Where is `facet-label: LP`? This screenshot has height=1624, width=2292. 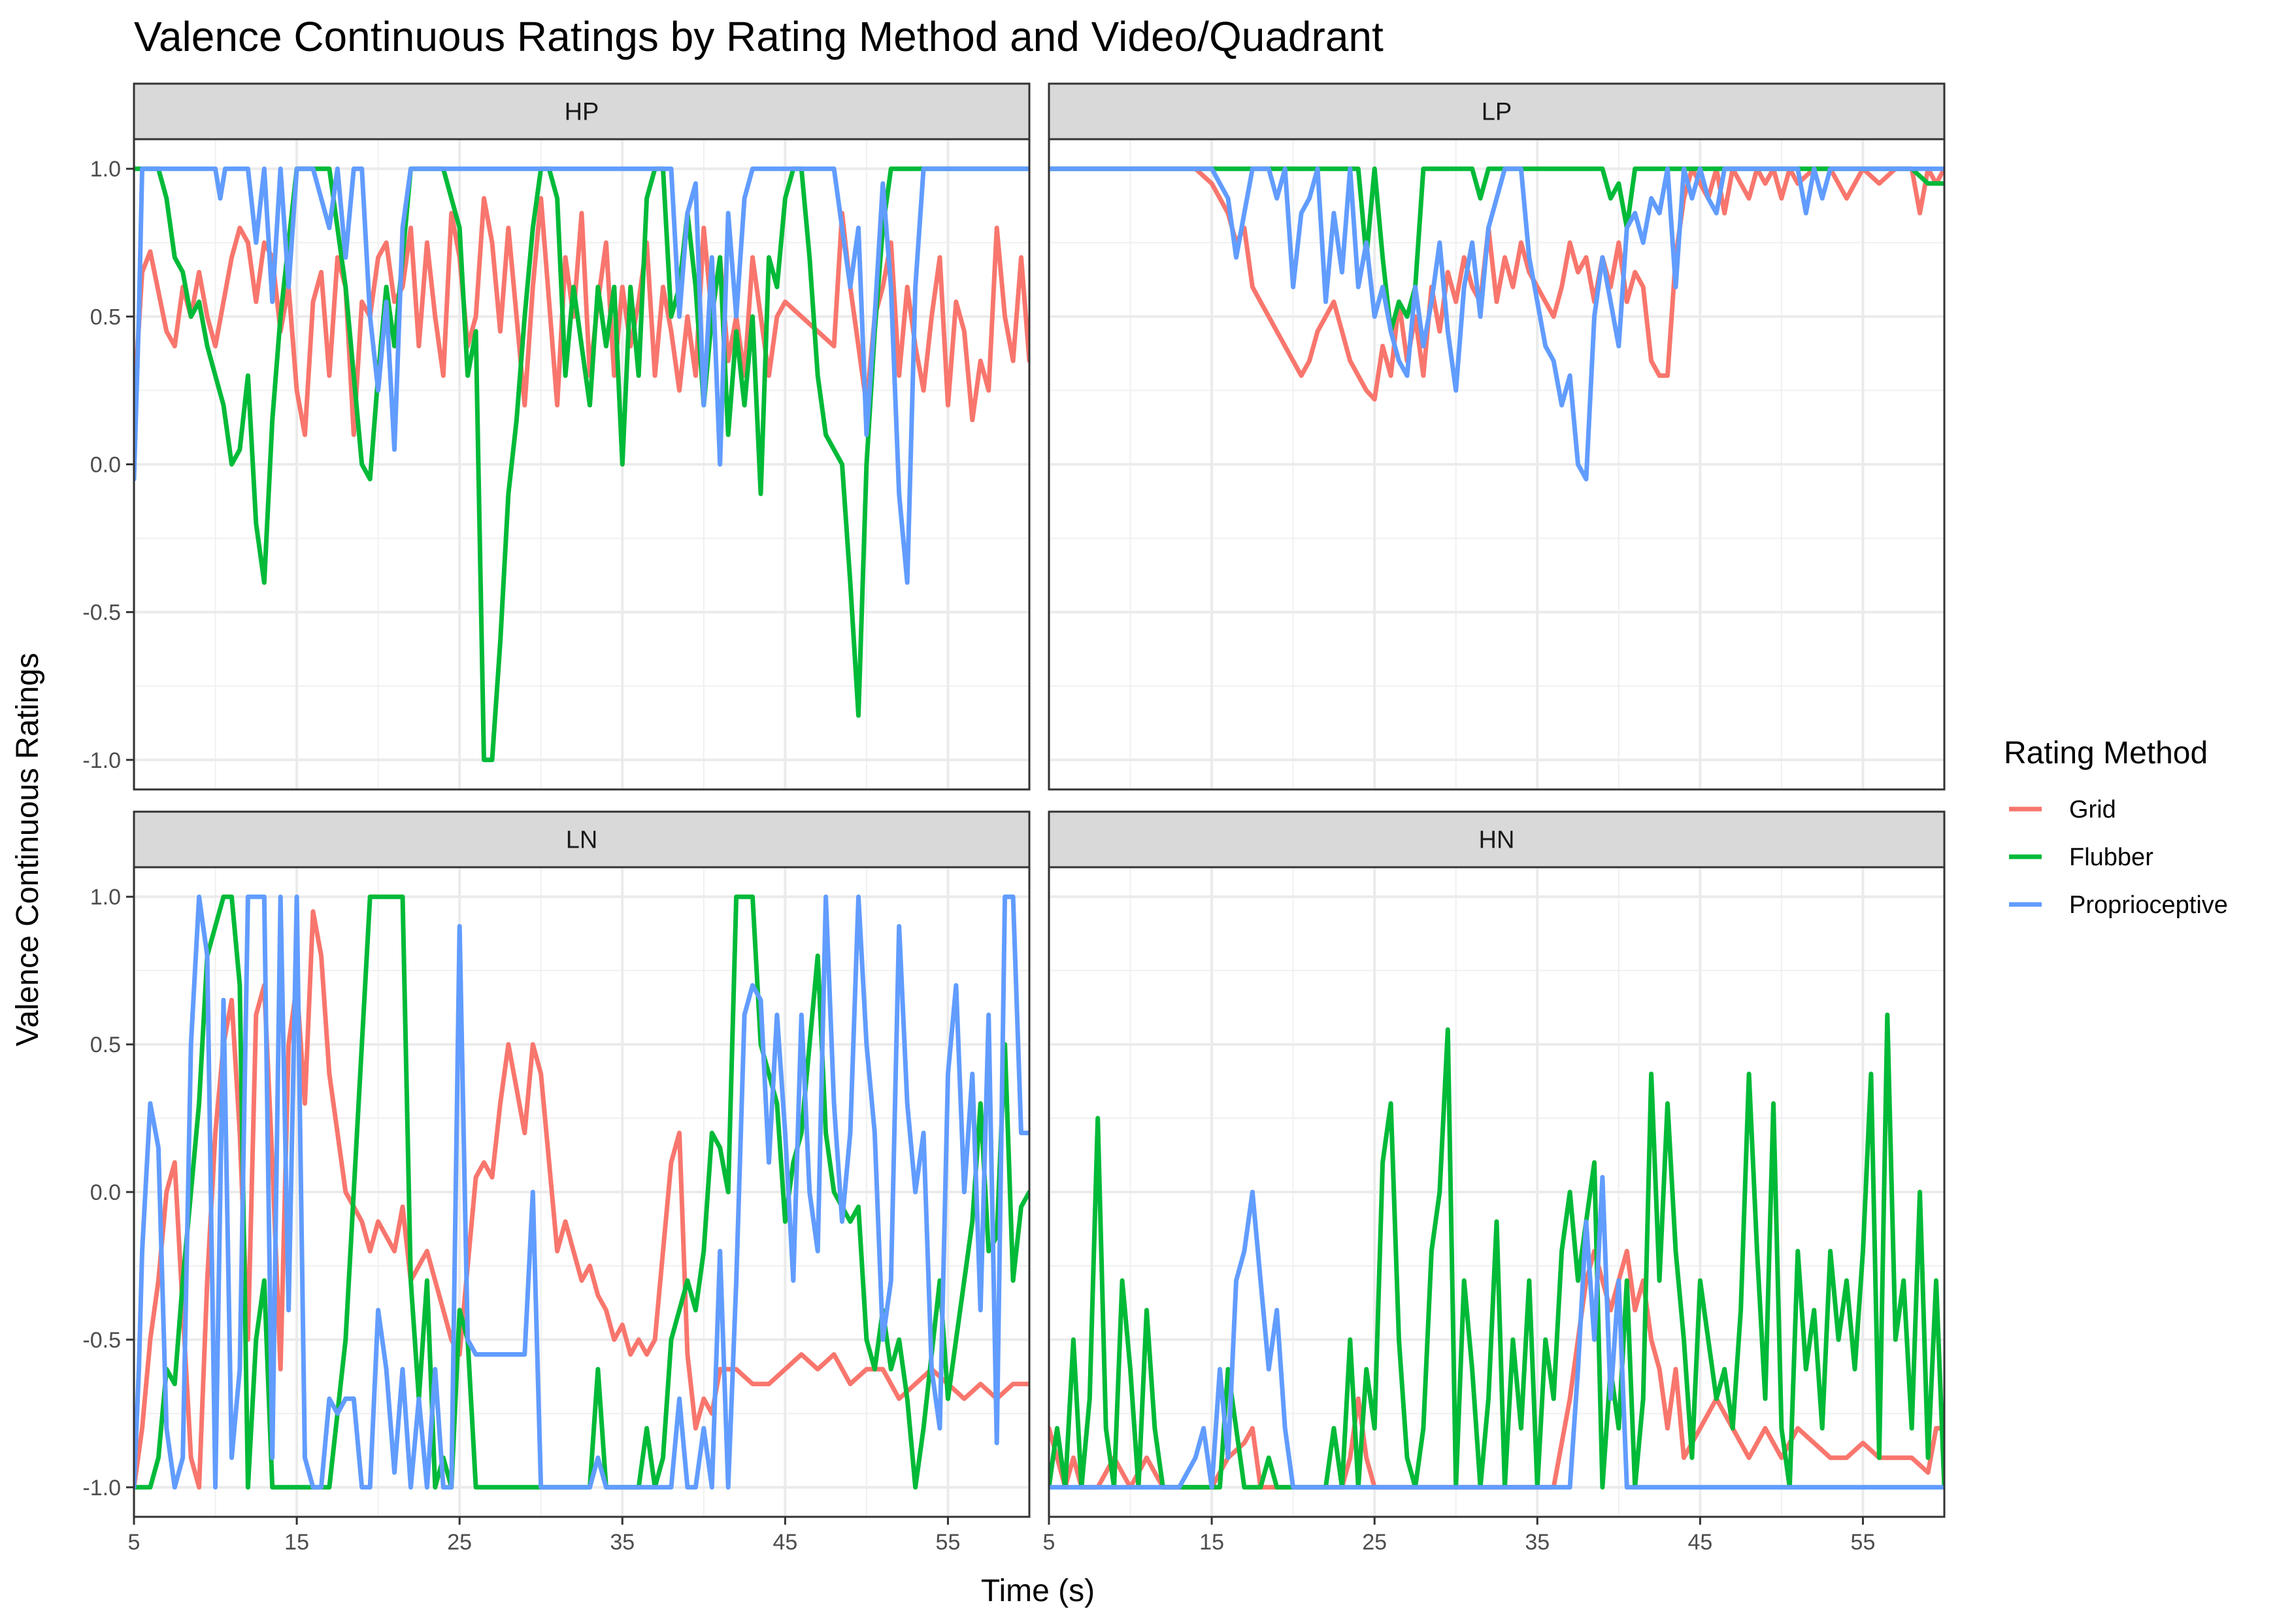
facet-label: LP is located at coordinates (1497, 112).